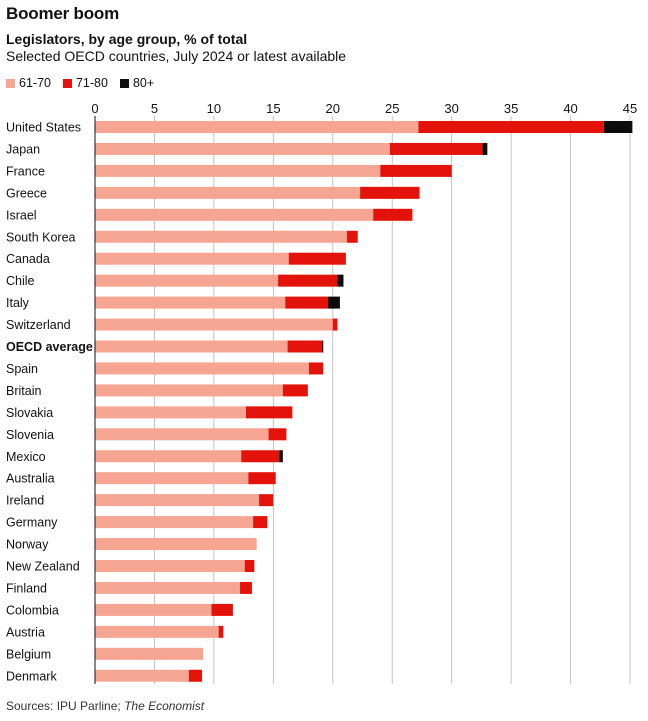  What do you see at coordinates (43, 567) in the screenshot?
I see `category-label: New Zealand` at bounding box center [43, 567].